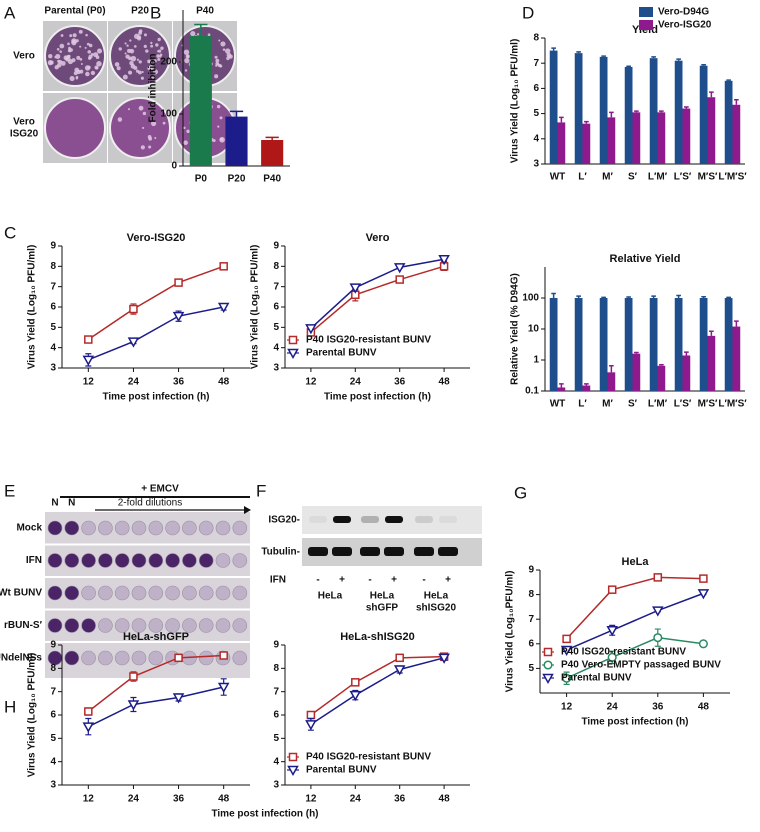 The image size is (760, 832). What do you see at coordinates (645, 259) in the screenshot?
I see `chart-title: Relative Yield` at bounding box center [645, 259].